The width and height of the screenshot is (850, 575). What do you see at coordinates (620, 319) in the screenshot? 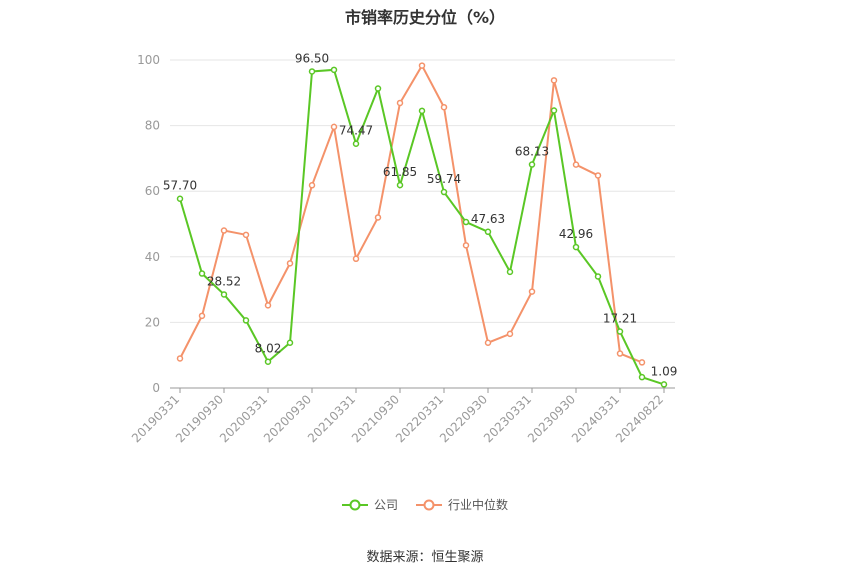
I see `data-label: 17.21` at bounding box center [620, 319].